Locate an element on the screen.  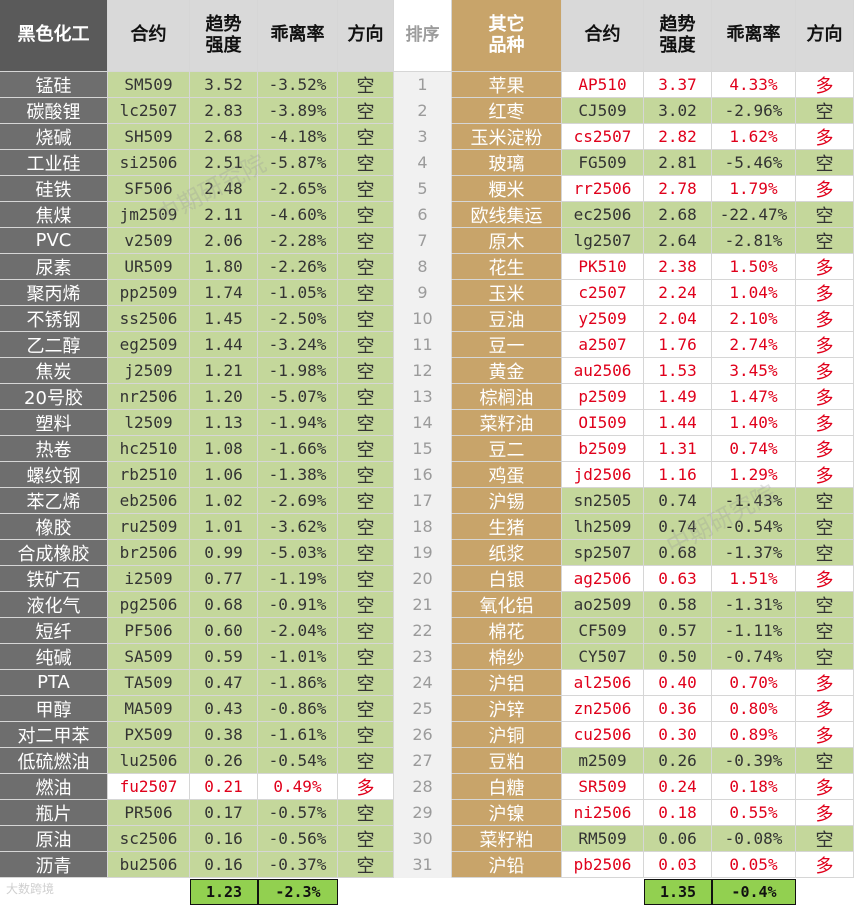
left-product-name: 工业硅 is located at coordinates (54, 163).